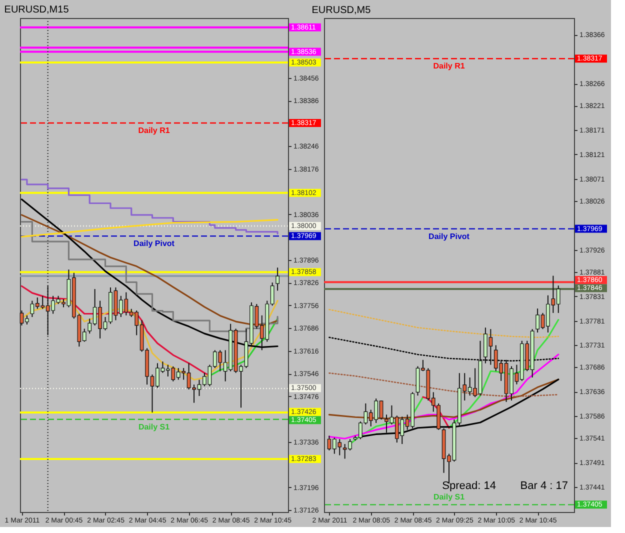  I want to click on candlestick, so click(278, 279).